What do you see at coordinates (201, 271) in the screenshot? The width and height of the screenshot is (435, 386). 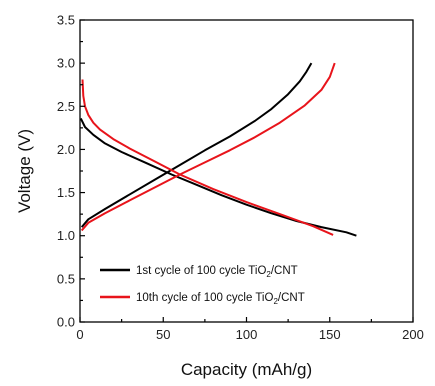 I see `legend-label-prefix: 1st cycle of 100 cycle TiO` at bounding box center [201, 271].